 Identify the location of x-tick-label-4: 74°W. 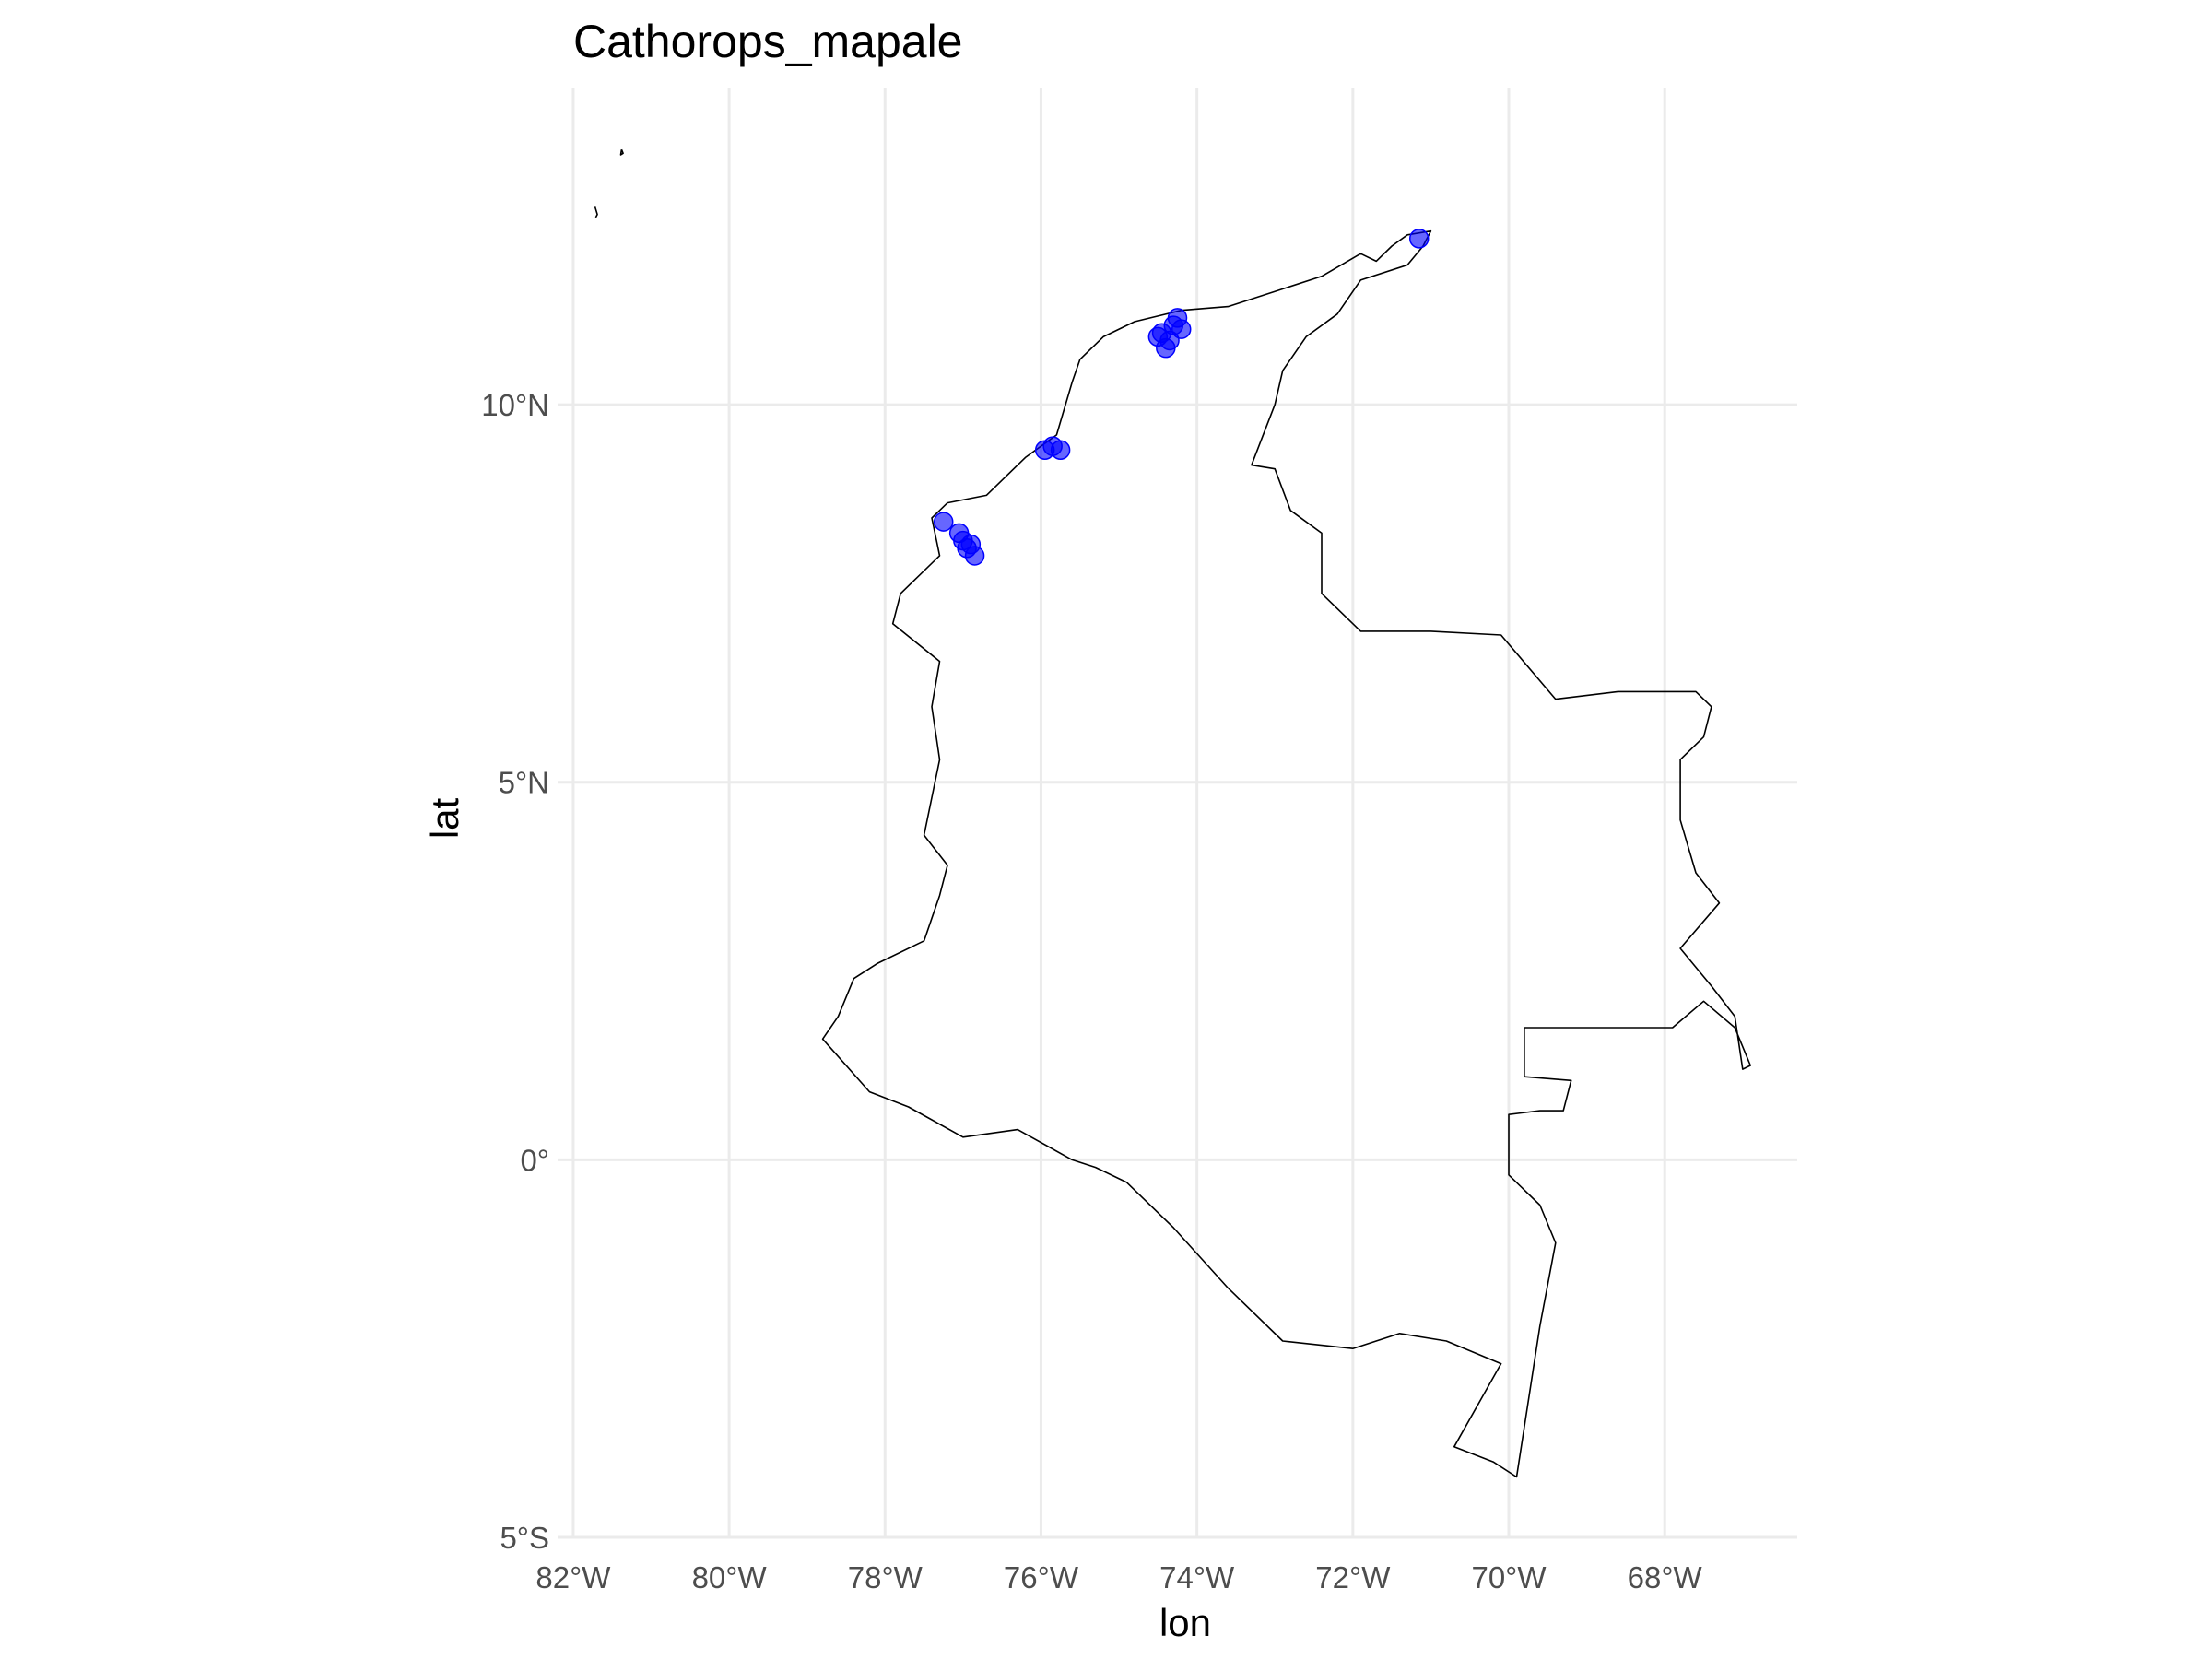
(1197, 1577).